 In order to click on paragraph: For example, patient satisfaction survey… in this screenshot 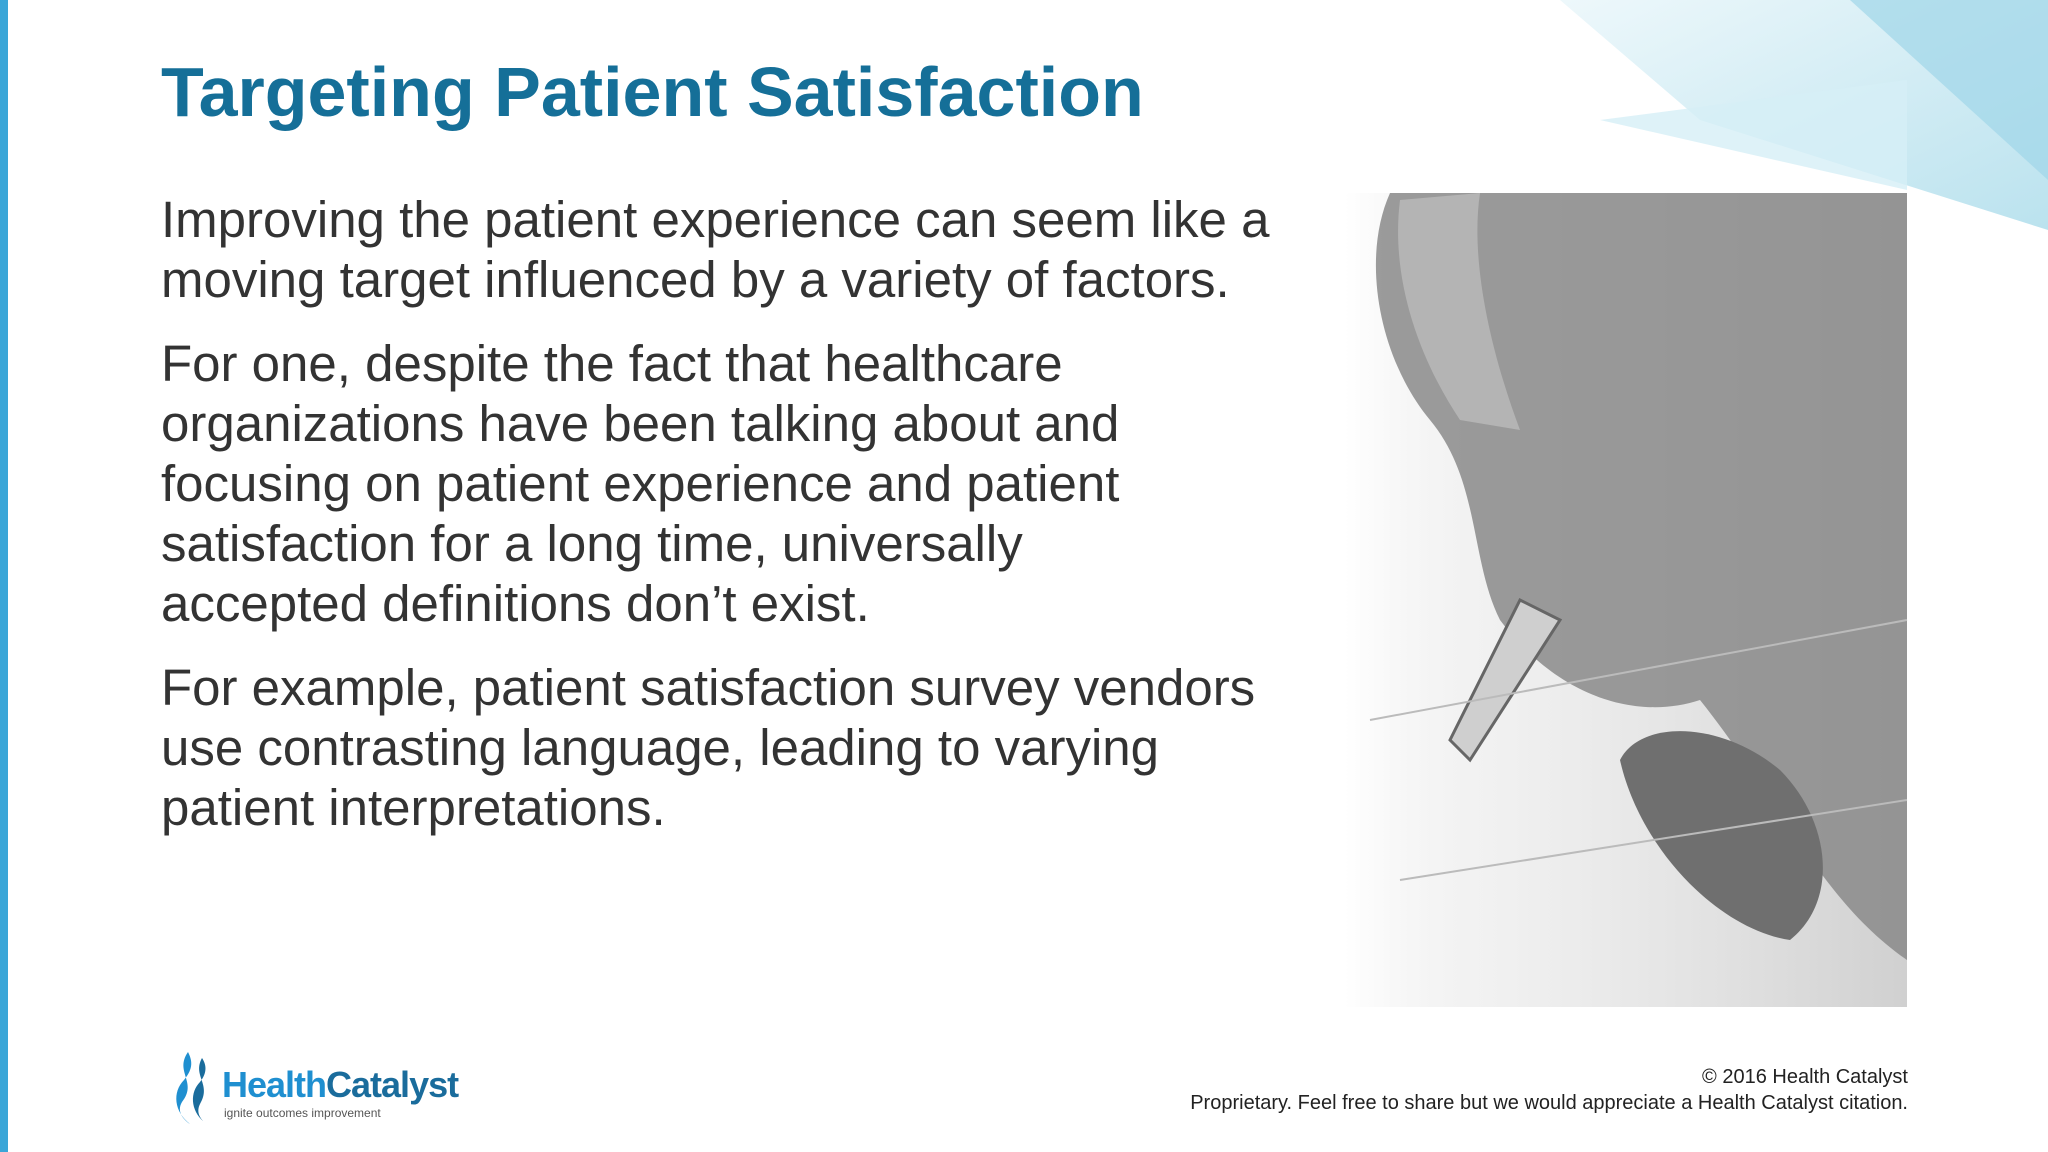, I will do `click(761, 748)`.